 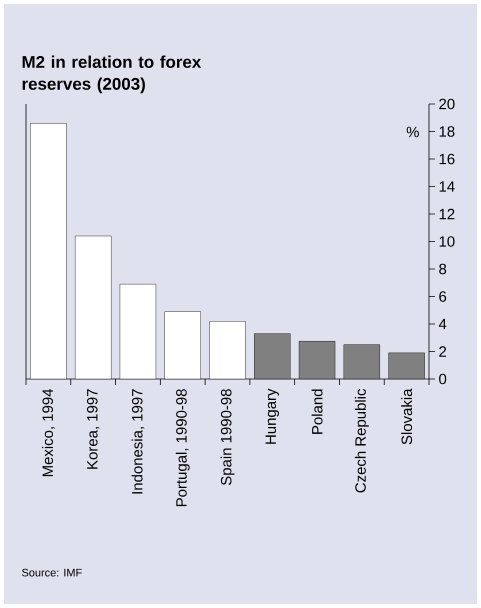 What do you see at coordinates (183, 447) in the screenshot?
I see `x-tick-label: Portugal, 1990-98` at bounding box center [183, 447].